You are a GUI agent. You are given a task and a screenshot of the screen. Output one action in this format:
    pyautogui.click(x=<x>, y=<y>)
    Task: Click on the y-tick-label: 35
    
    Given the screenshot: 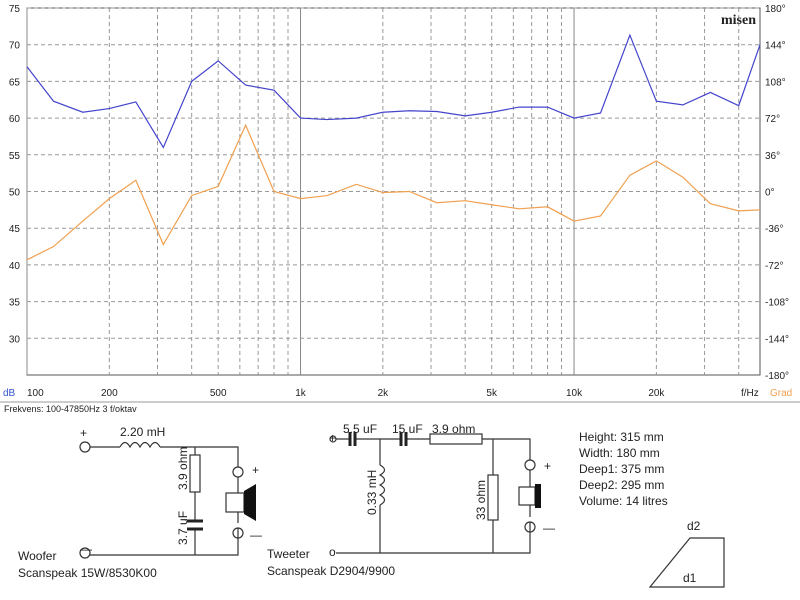 What is the action you would take?
    pyautogui.click(x=15, y=303)
    